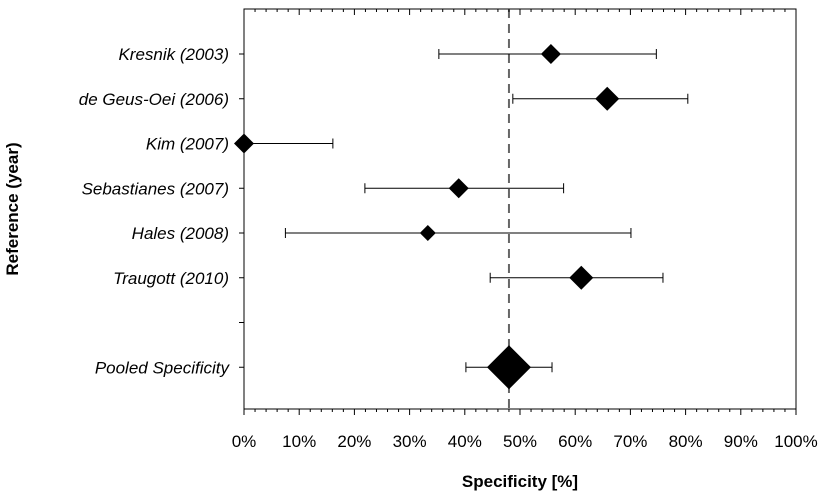 Image resolution: width=833 pixels, height=493 pixels. What do you see at coordinates (299, 441) in the screenshot?
I see `x-tick-label: 10%` at bounding box center [299, 441].